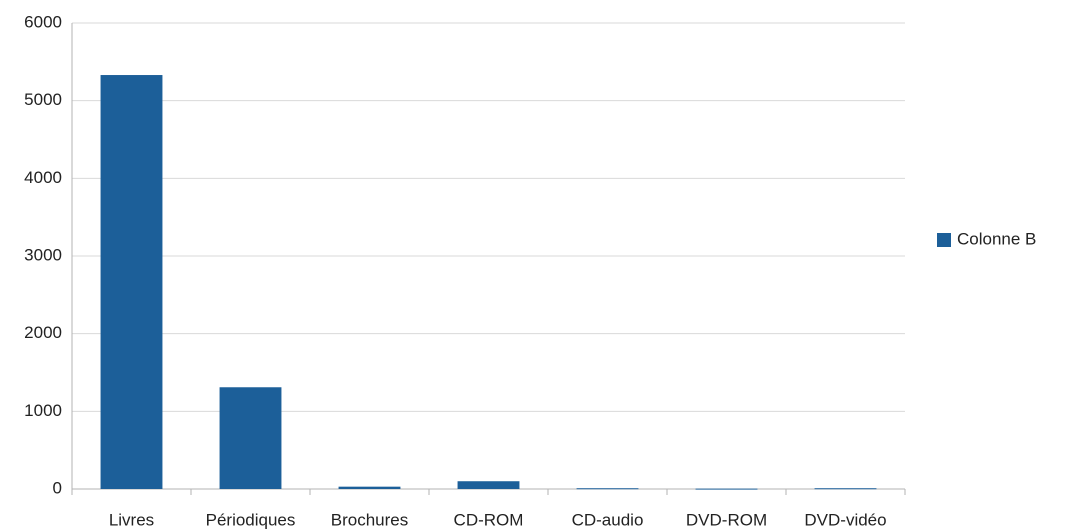  What do you see at coordinates (726, 519) in the screenshot?
I see `x-tick-label: DVD-ROM` at bounding box center [726, 519].